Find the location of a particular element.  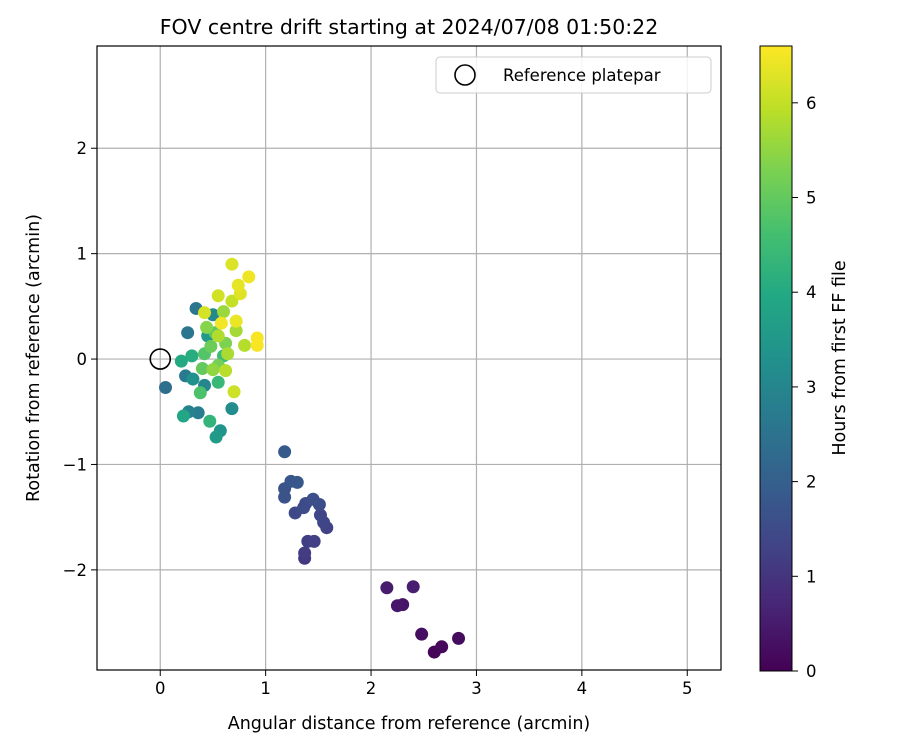

colorbar-tick-label: 0 is located at coordinates (811, 671).